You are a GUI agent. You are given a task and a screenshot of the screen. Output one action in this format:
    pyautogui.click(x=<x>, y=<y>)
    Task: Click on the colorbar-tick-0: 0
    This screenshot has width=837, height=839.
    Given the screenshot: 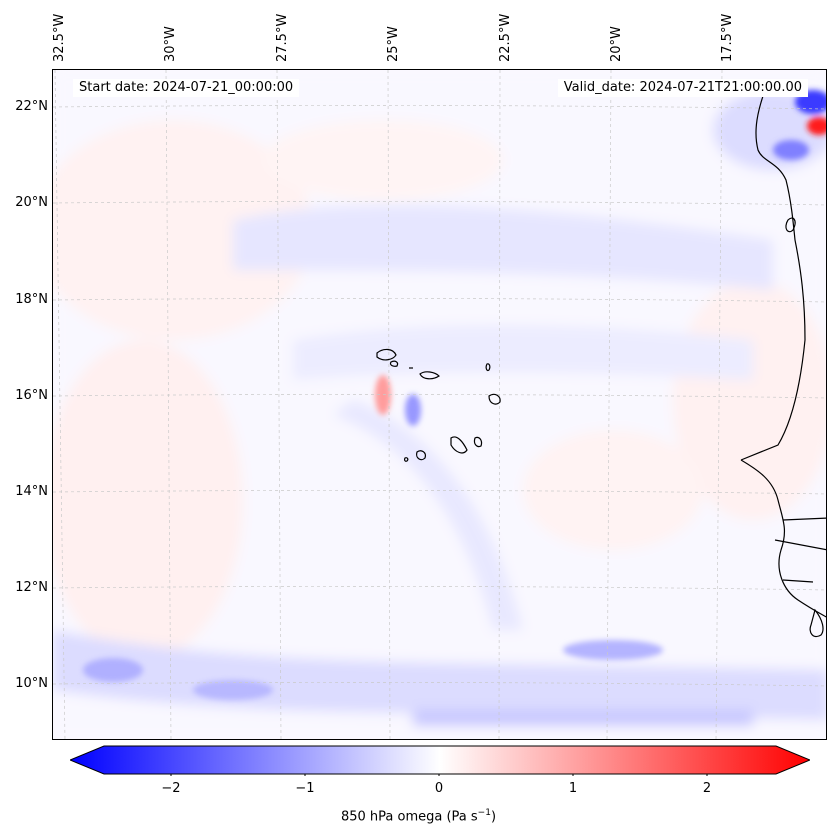 What is the action you would take?
    pyautogui.click(x=439, y=788)
    